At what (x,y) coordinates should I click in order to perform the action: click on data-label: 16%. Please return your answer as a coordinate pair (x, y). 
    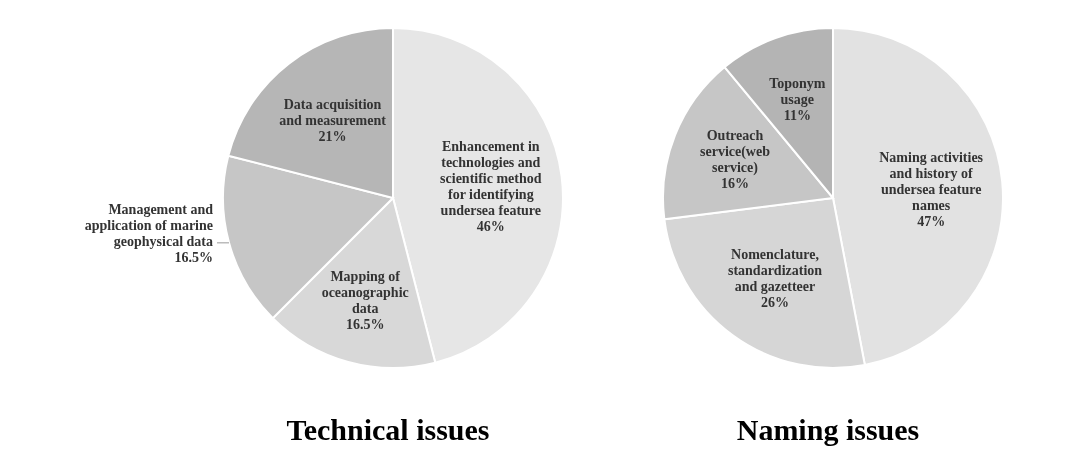
    Looking at the image, I should click on (735, 183).